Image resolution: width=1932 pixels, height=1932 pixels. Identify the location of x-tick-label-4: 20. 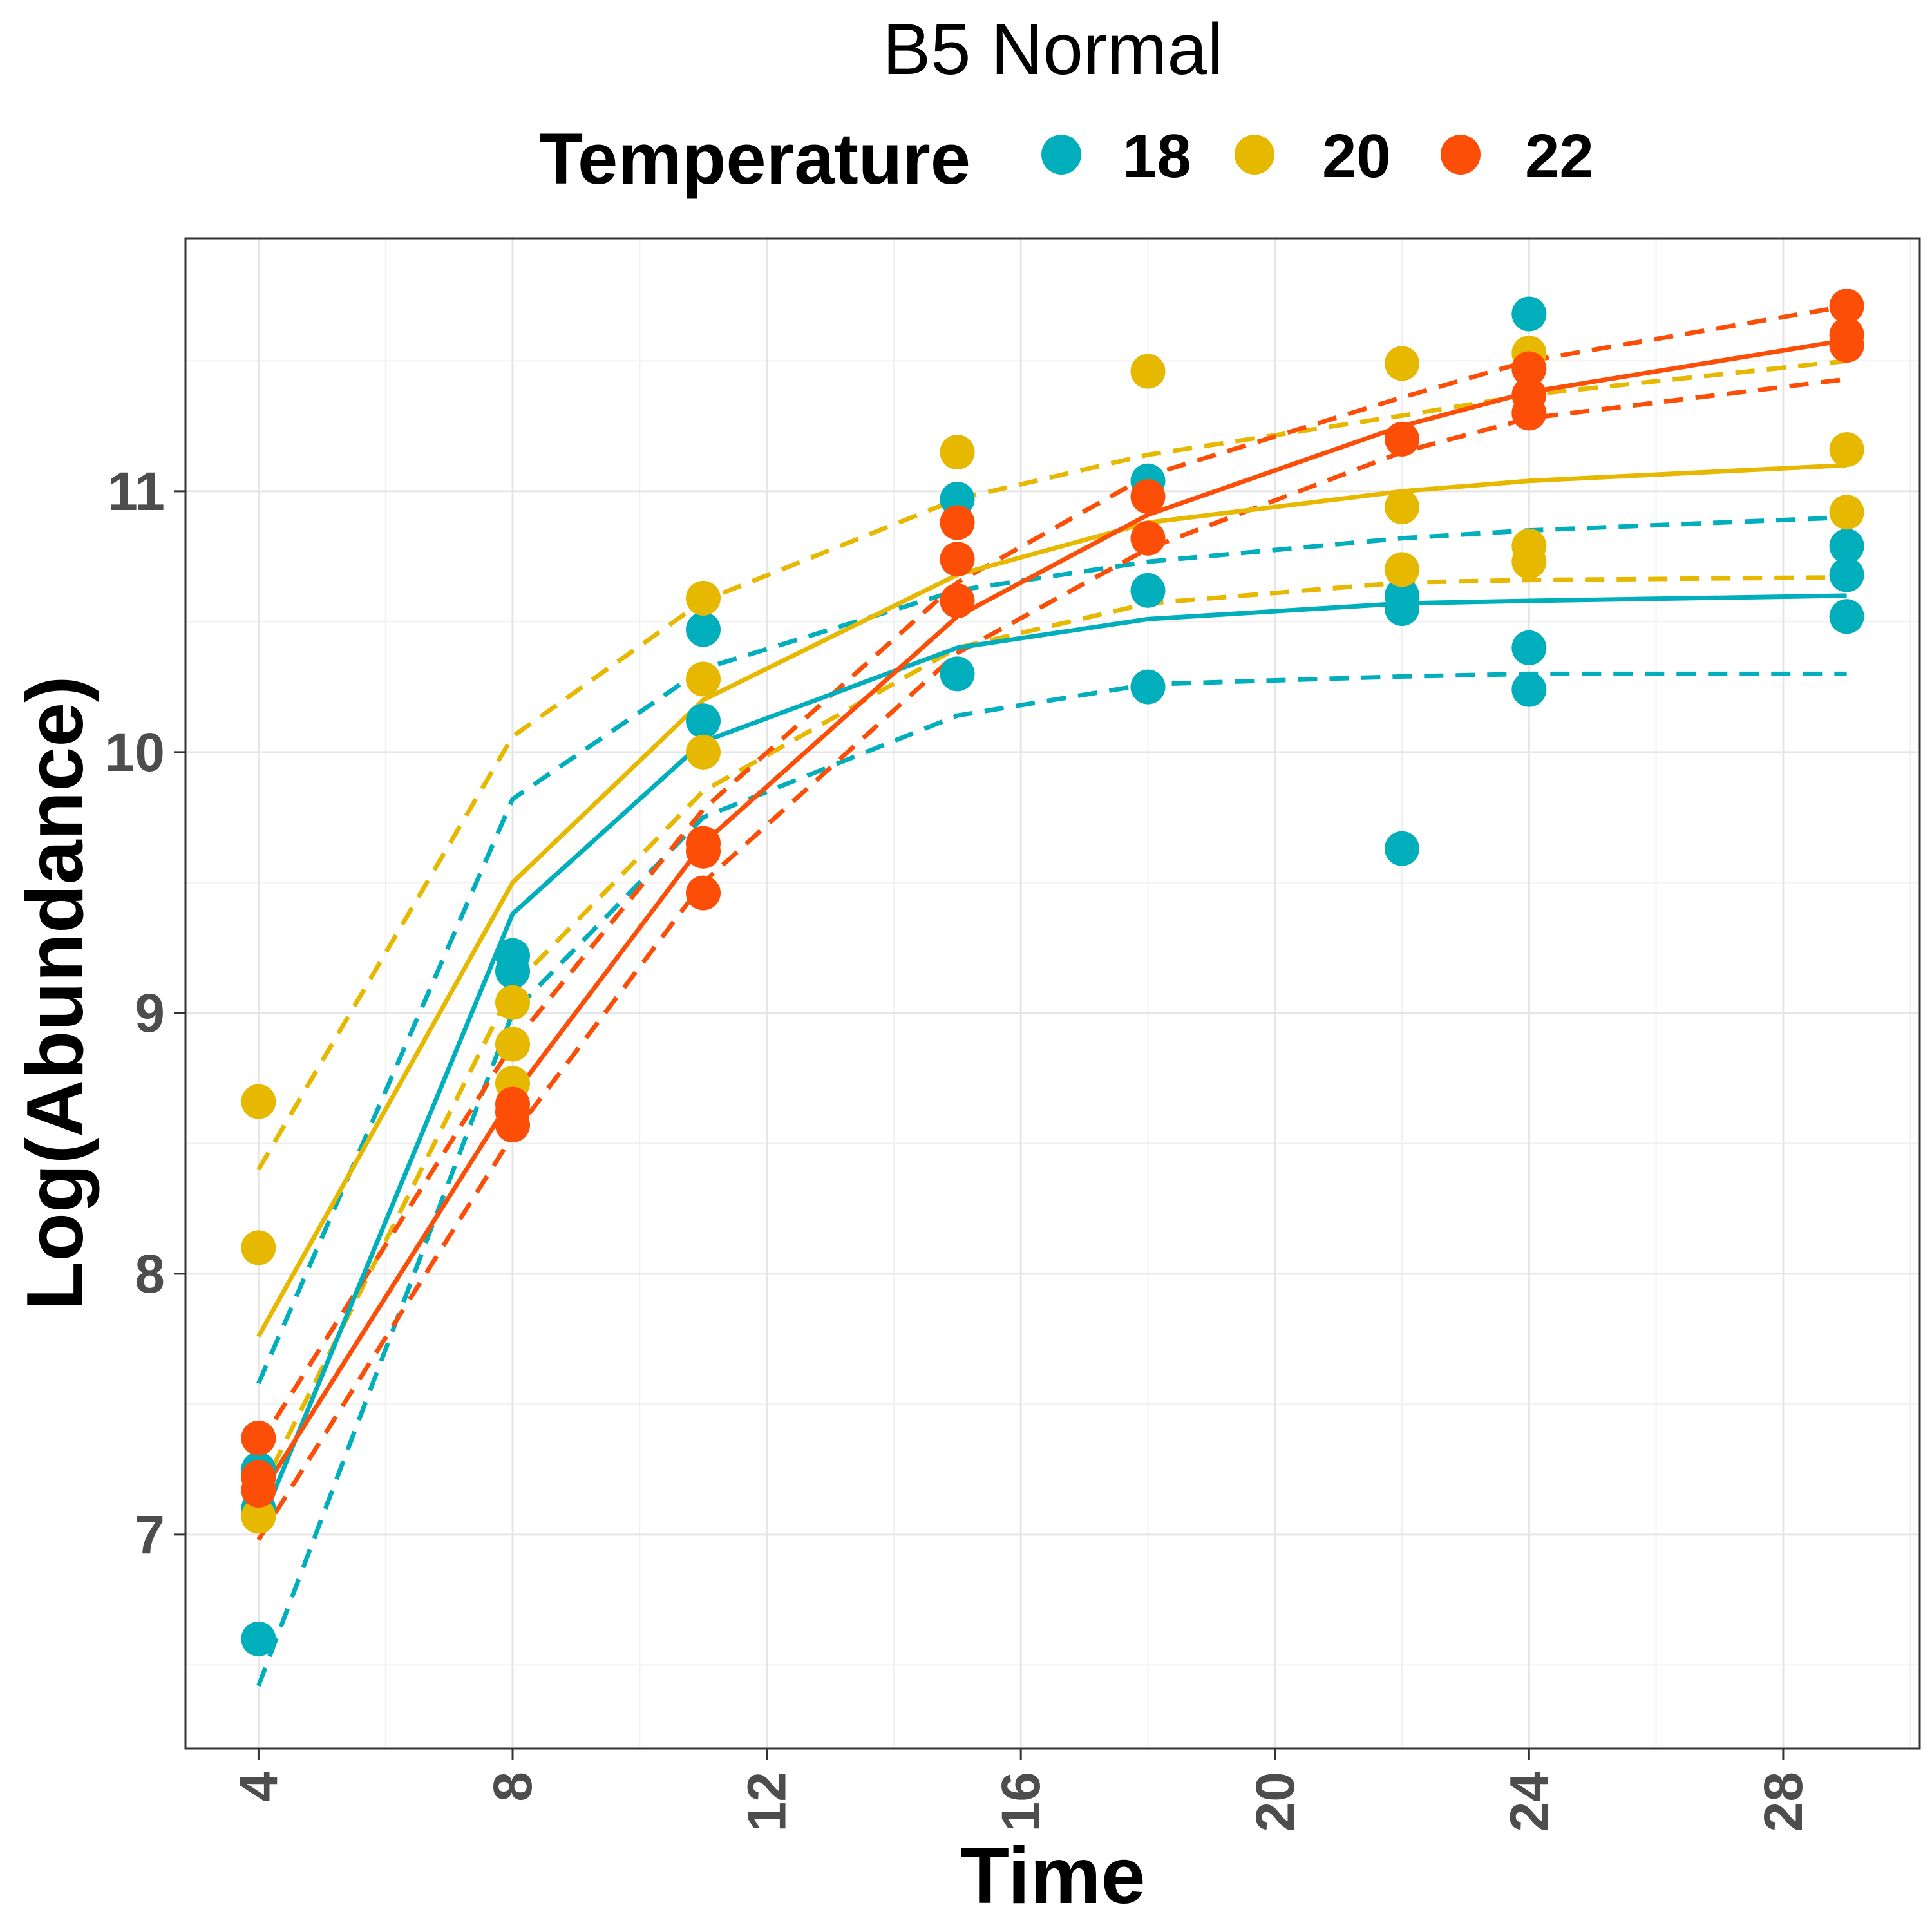
(1275, 1802).